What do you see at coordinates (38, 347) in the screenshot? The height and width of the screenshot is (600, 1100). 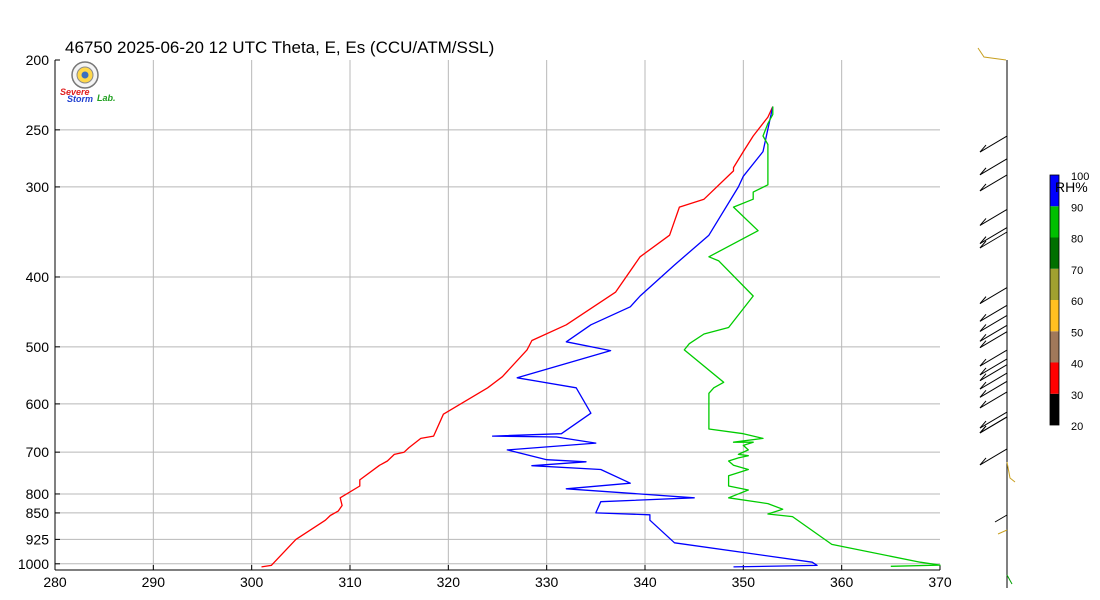 I see `y-tick-label: 500` at bounding box center [38, 347].